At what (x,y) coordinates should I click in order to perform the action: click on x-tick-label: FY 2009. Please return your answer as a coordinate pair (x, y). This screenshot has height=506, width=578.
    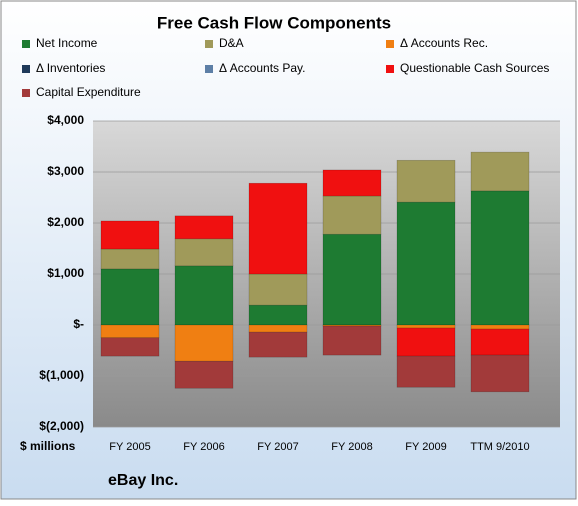
    Looking at the image, I should click on (425, 447).